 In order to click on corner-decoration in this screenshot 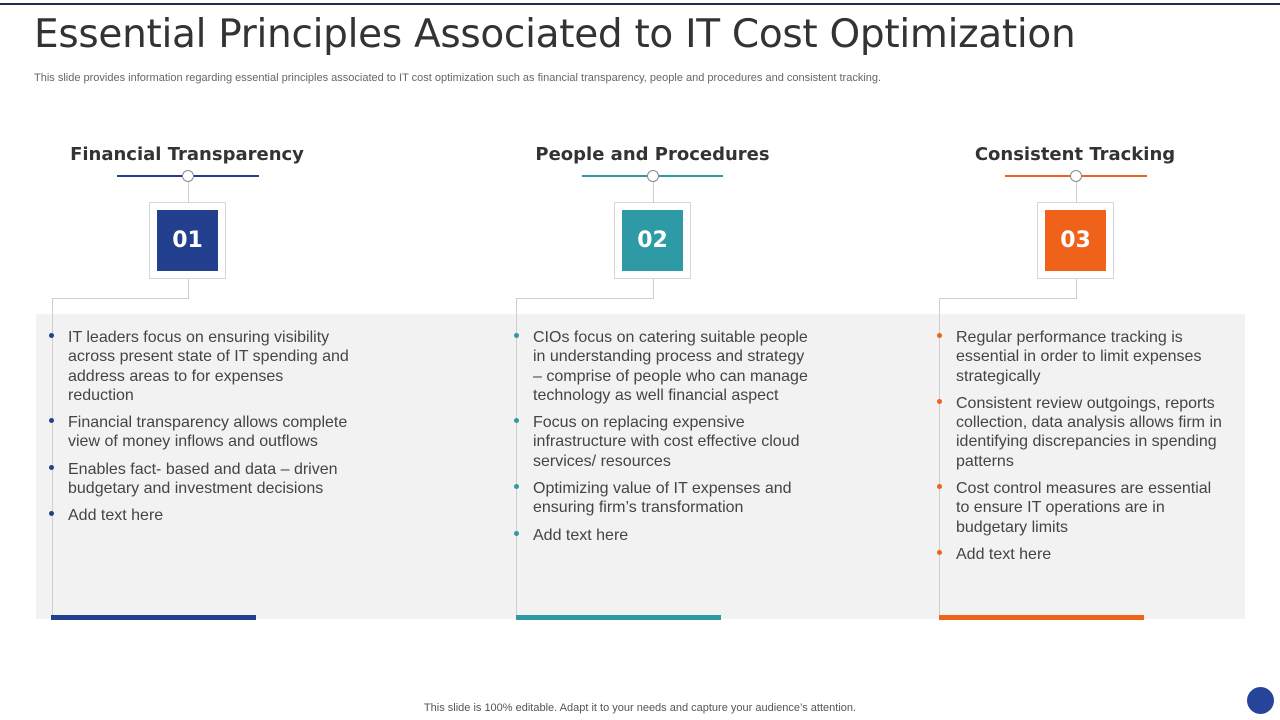, I will do `click(1260, 700)`.